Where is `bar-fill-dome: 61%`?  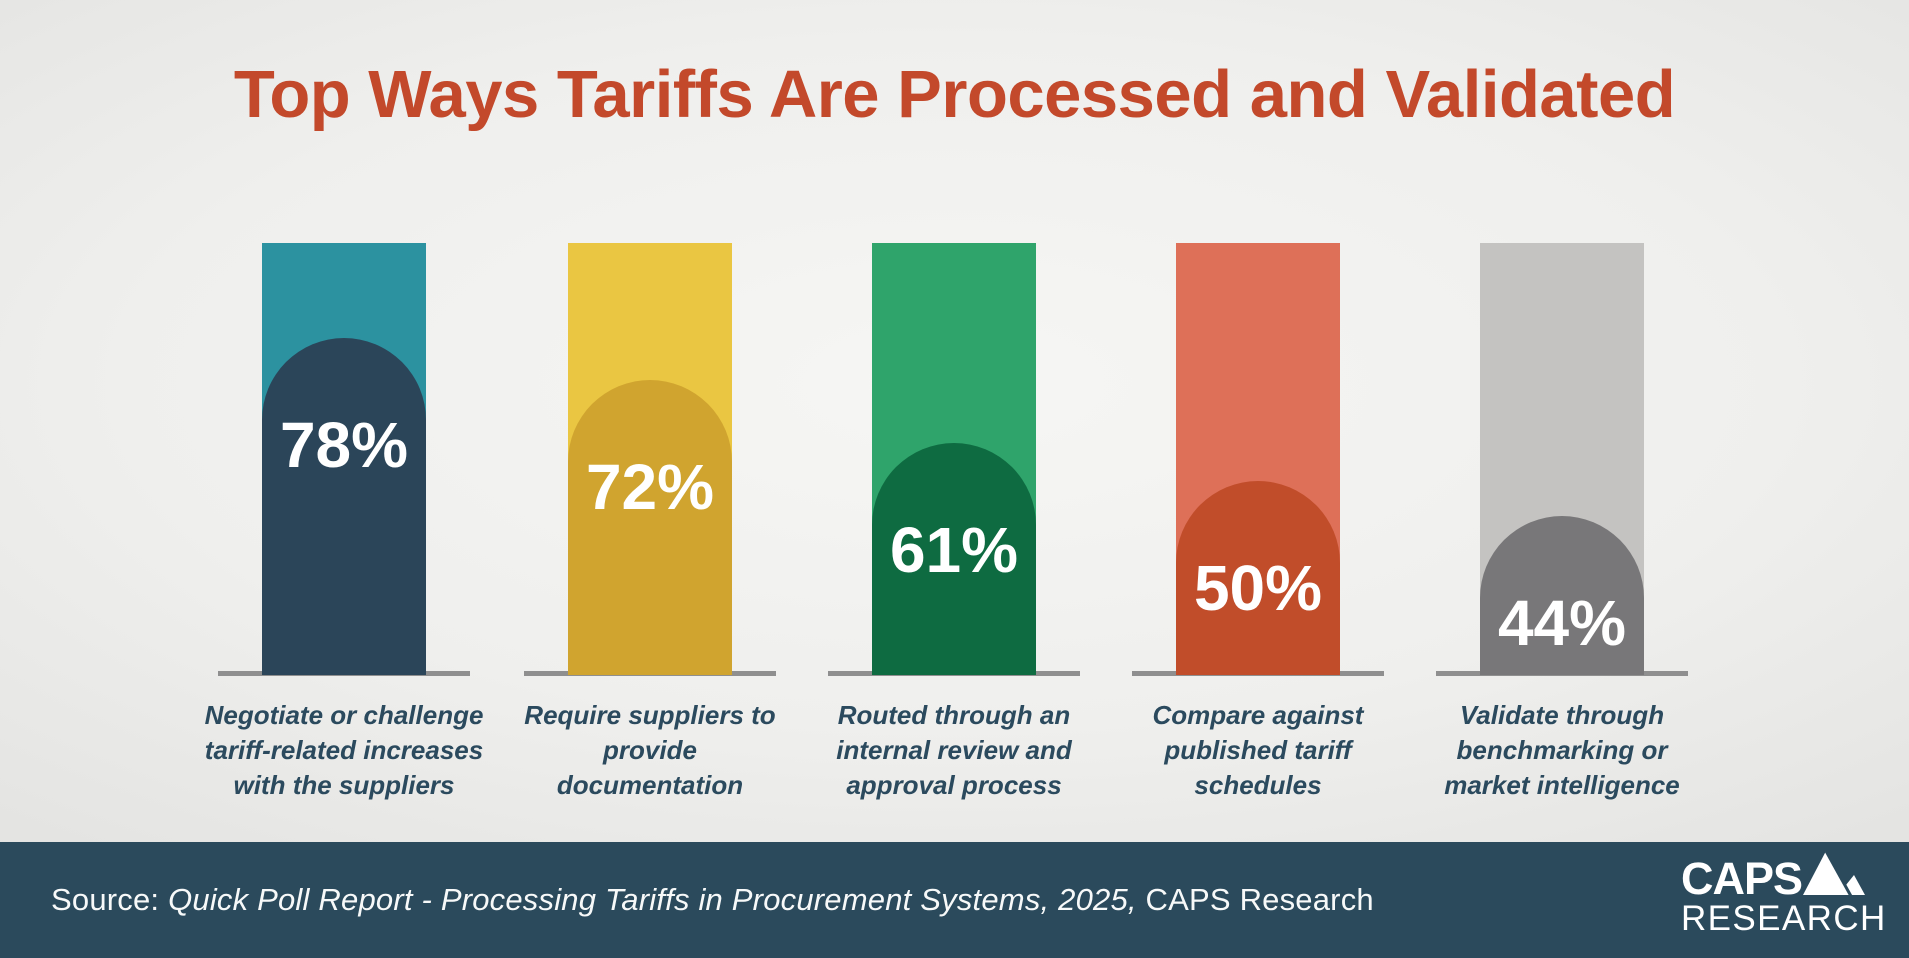 bar-fill-dome: 61% is located at coordinates (954, 559).